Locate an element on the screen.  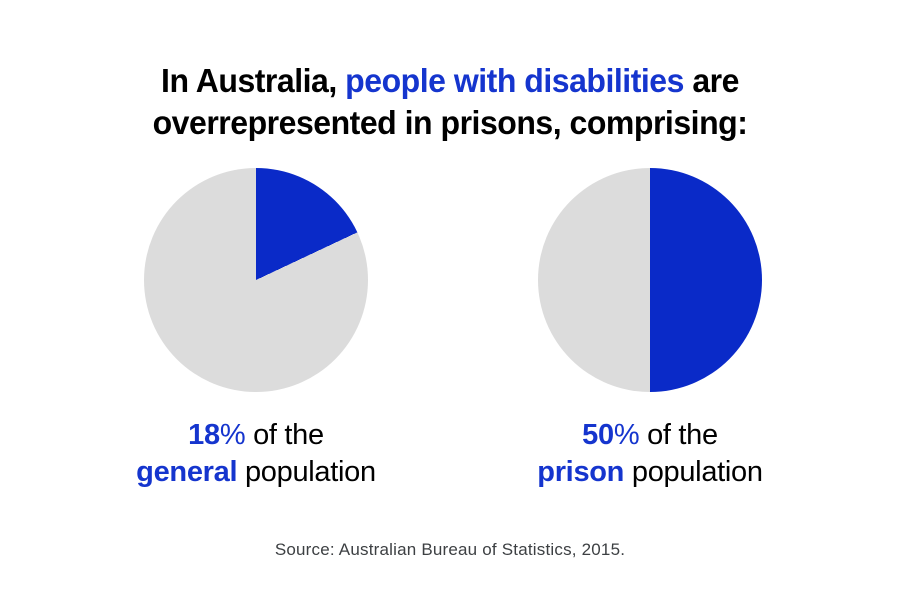
title-line2: overrepresented in prisons, comprising: is located at coordinates (450, 123).